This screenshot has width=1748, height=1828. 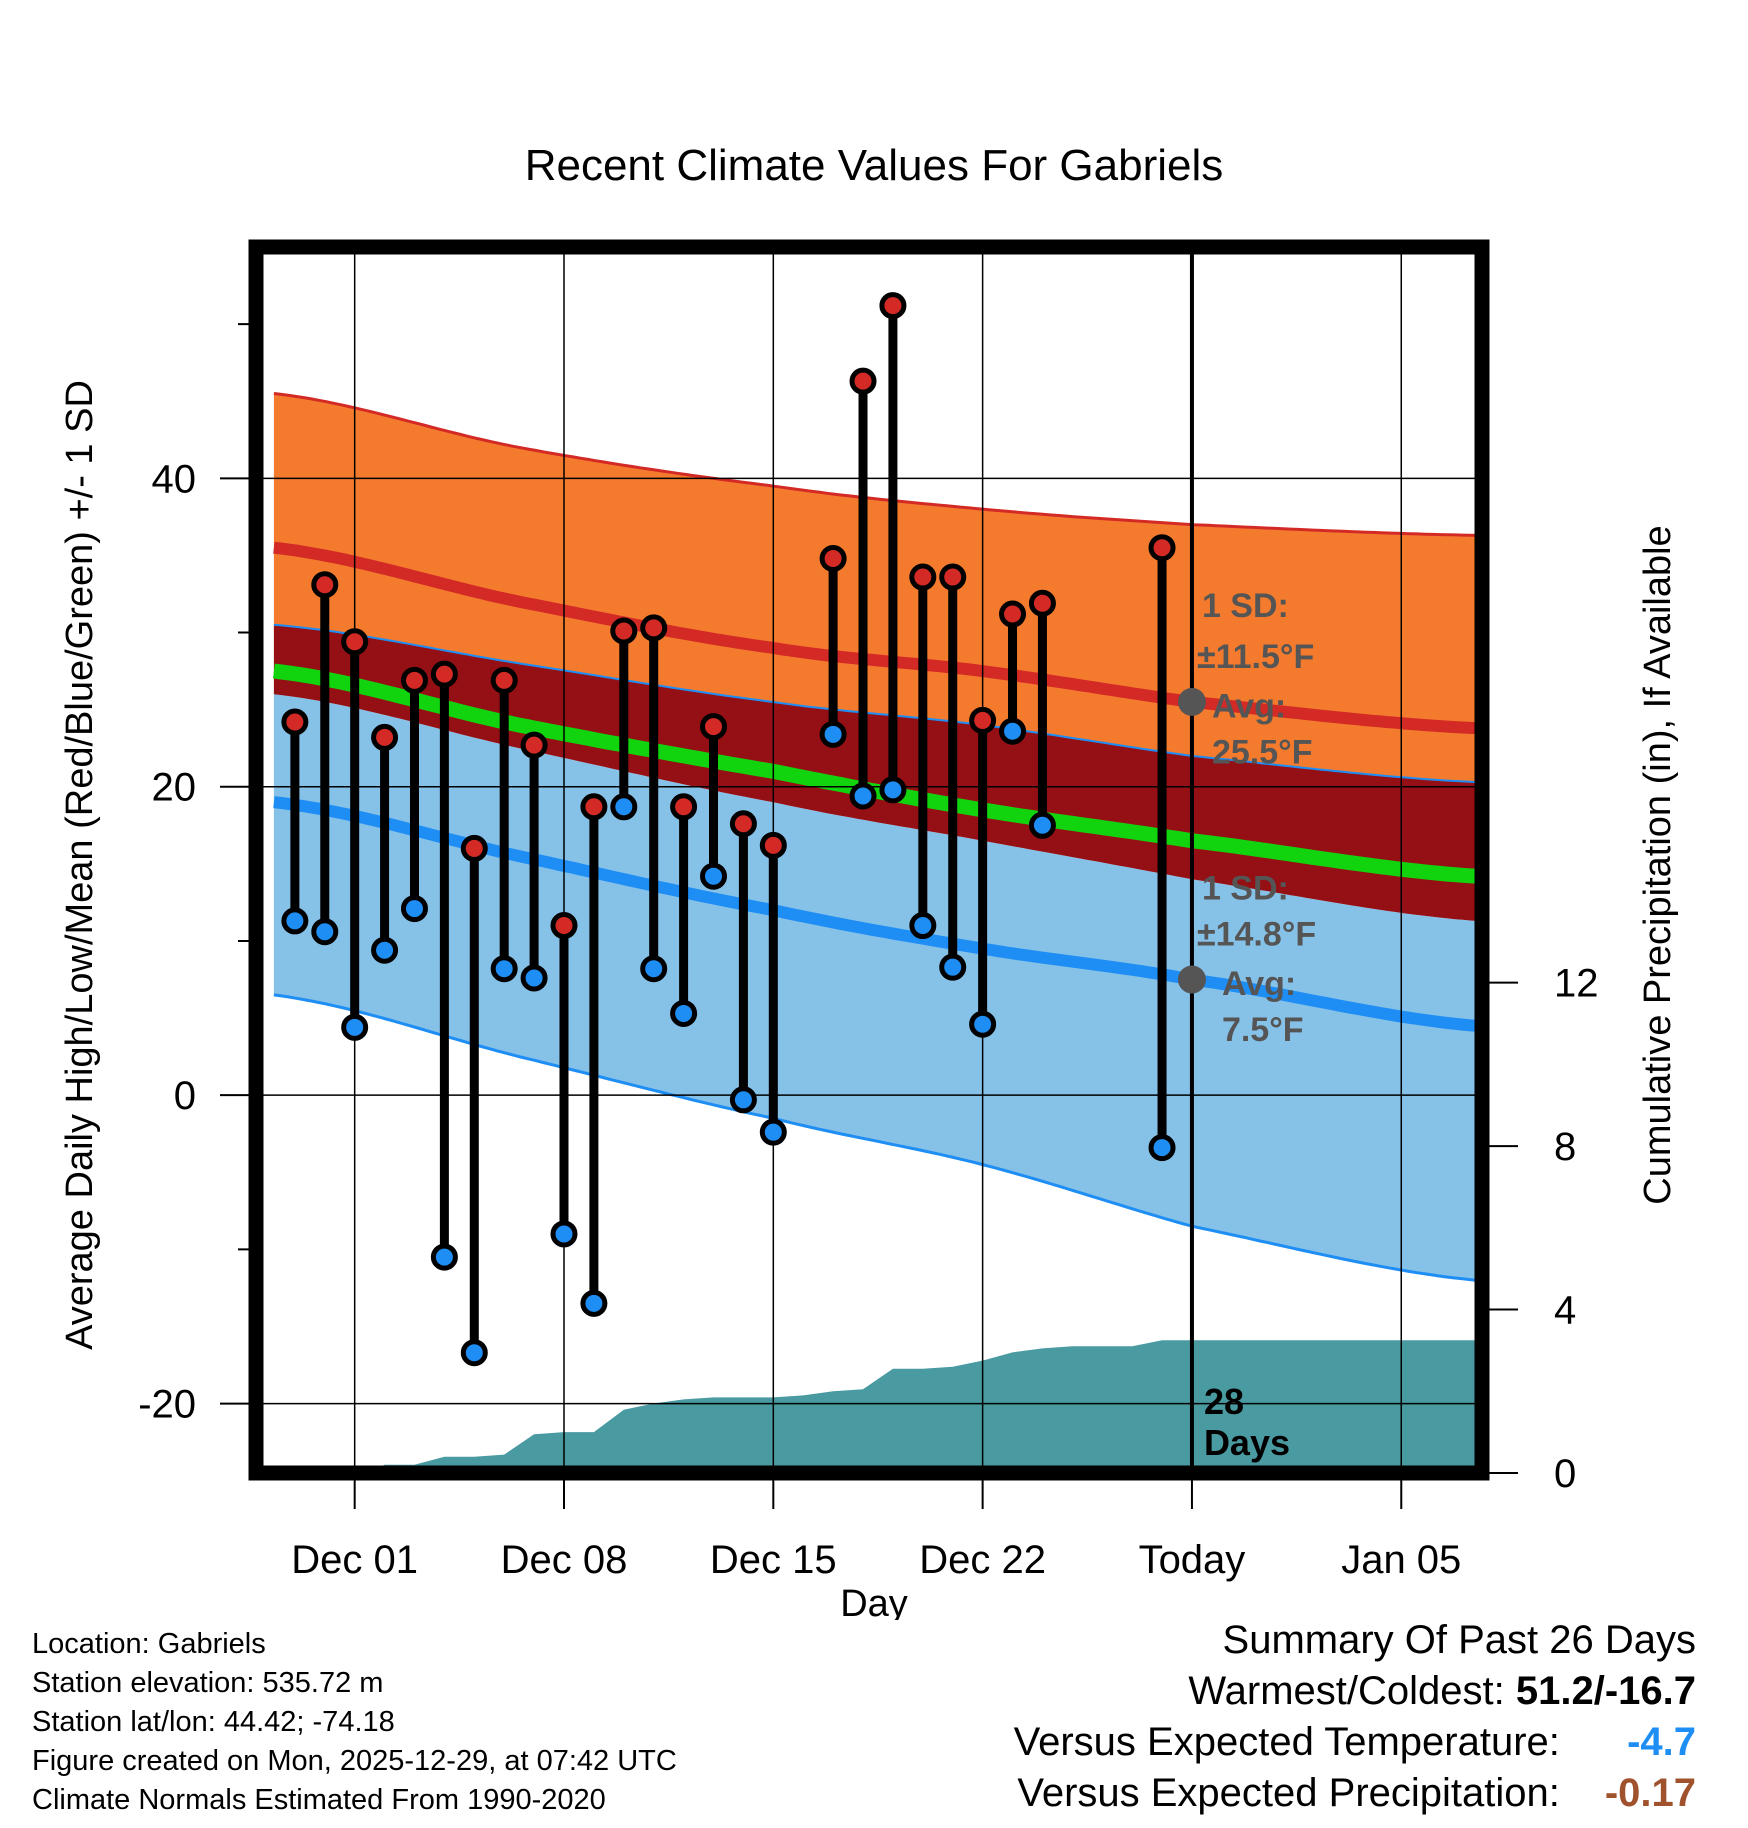 I want to click on chart-title: Recent Climate Values For Gabriels, so click(x=874, y=165).